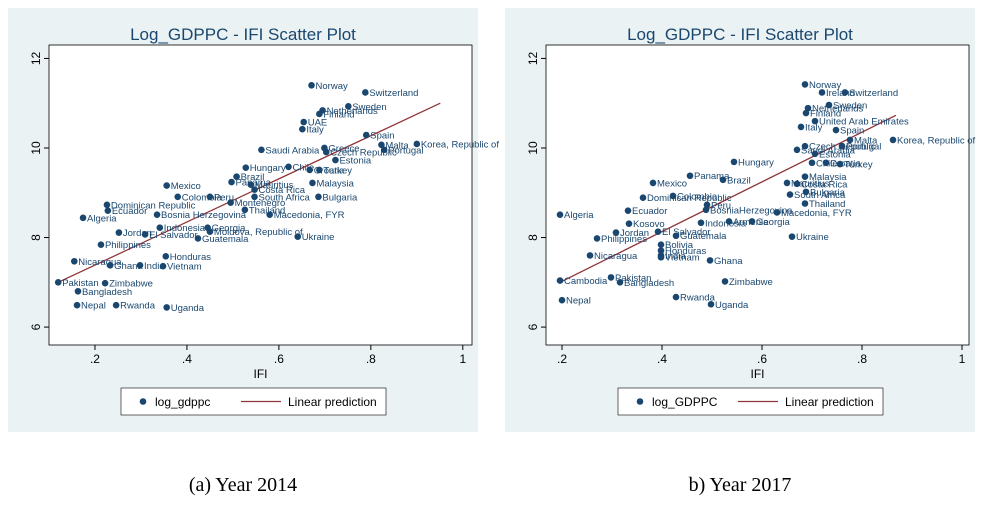 The image size is (983, 505). What do you see at coordinates (828, 192) in the screenshot?
I see `point-label: Bulgaria` at bounding box center [828, 192].